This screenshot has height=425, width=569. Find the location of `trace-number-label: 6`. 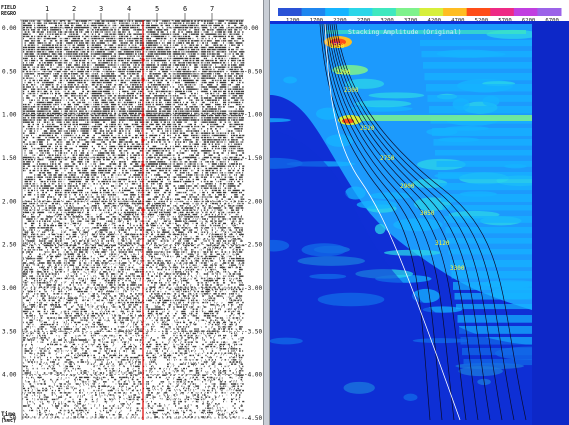

trace-number-label: 6 is located at coordinates (185, 9).